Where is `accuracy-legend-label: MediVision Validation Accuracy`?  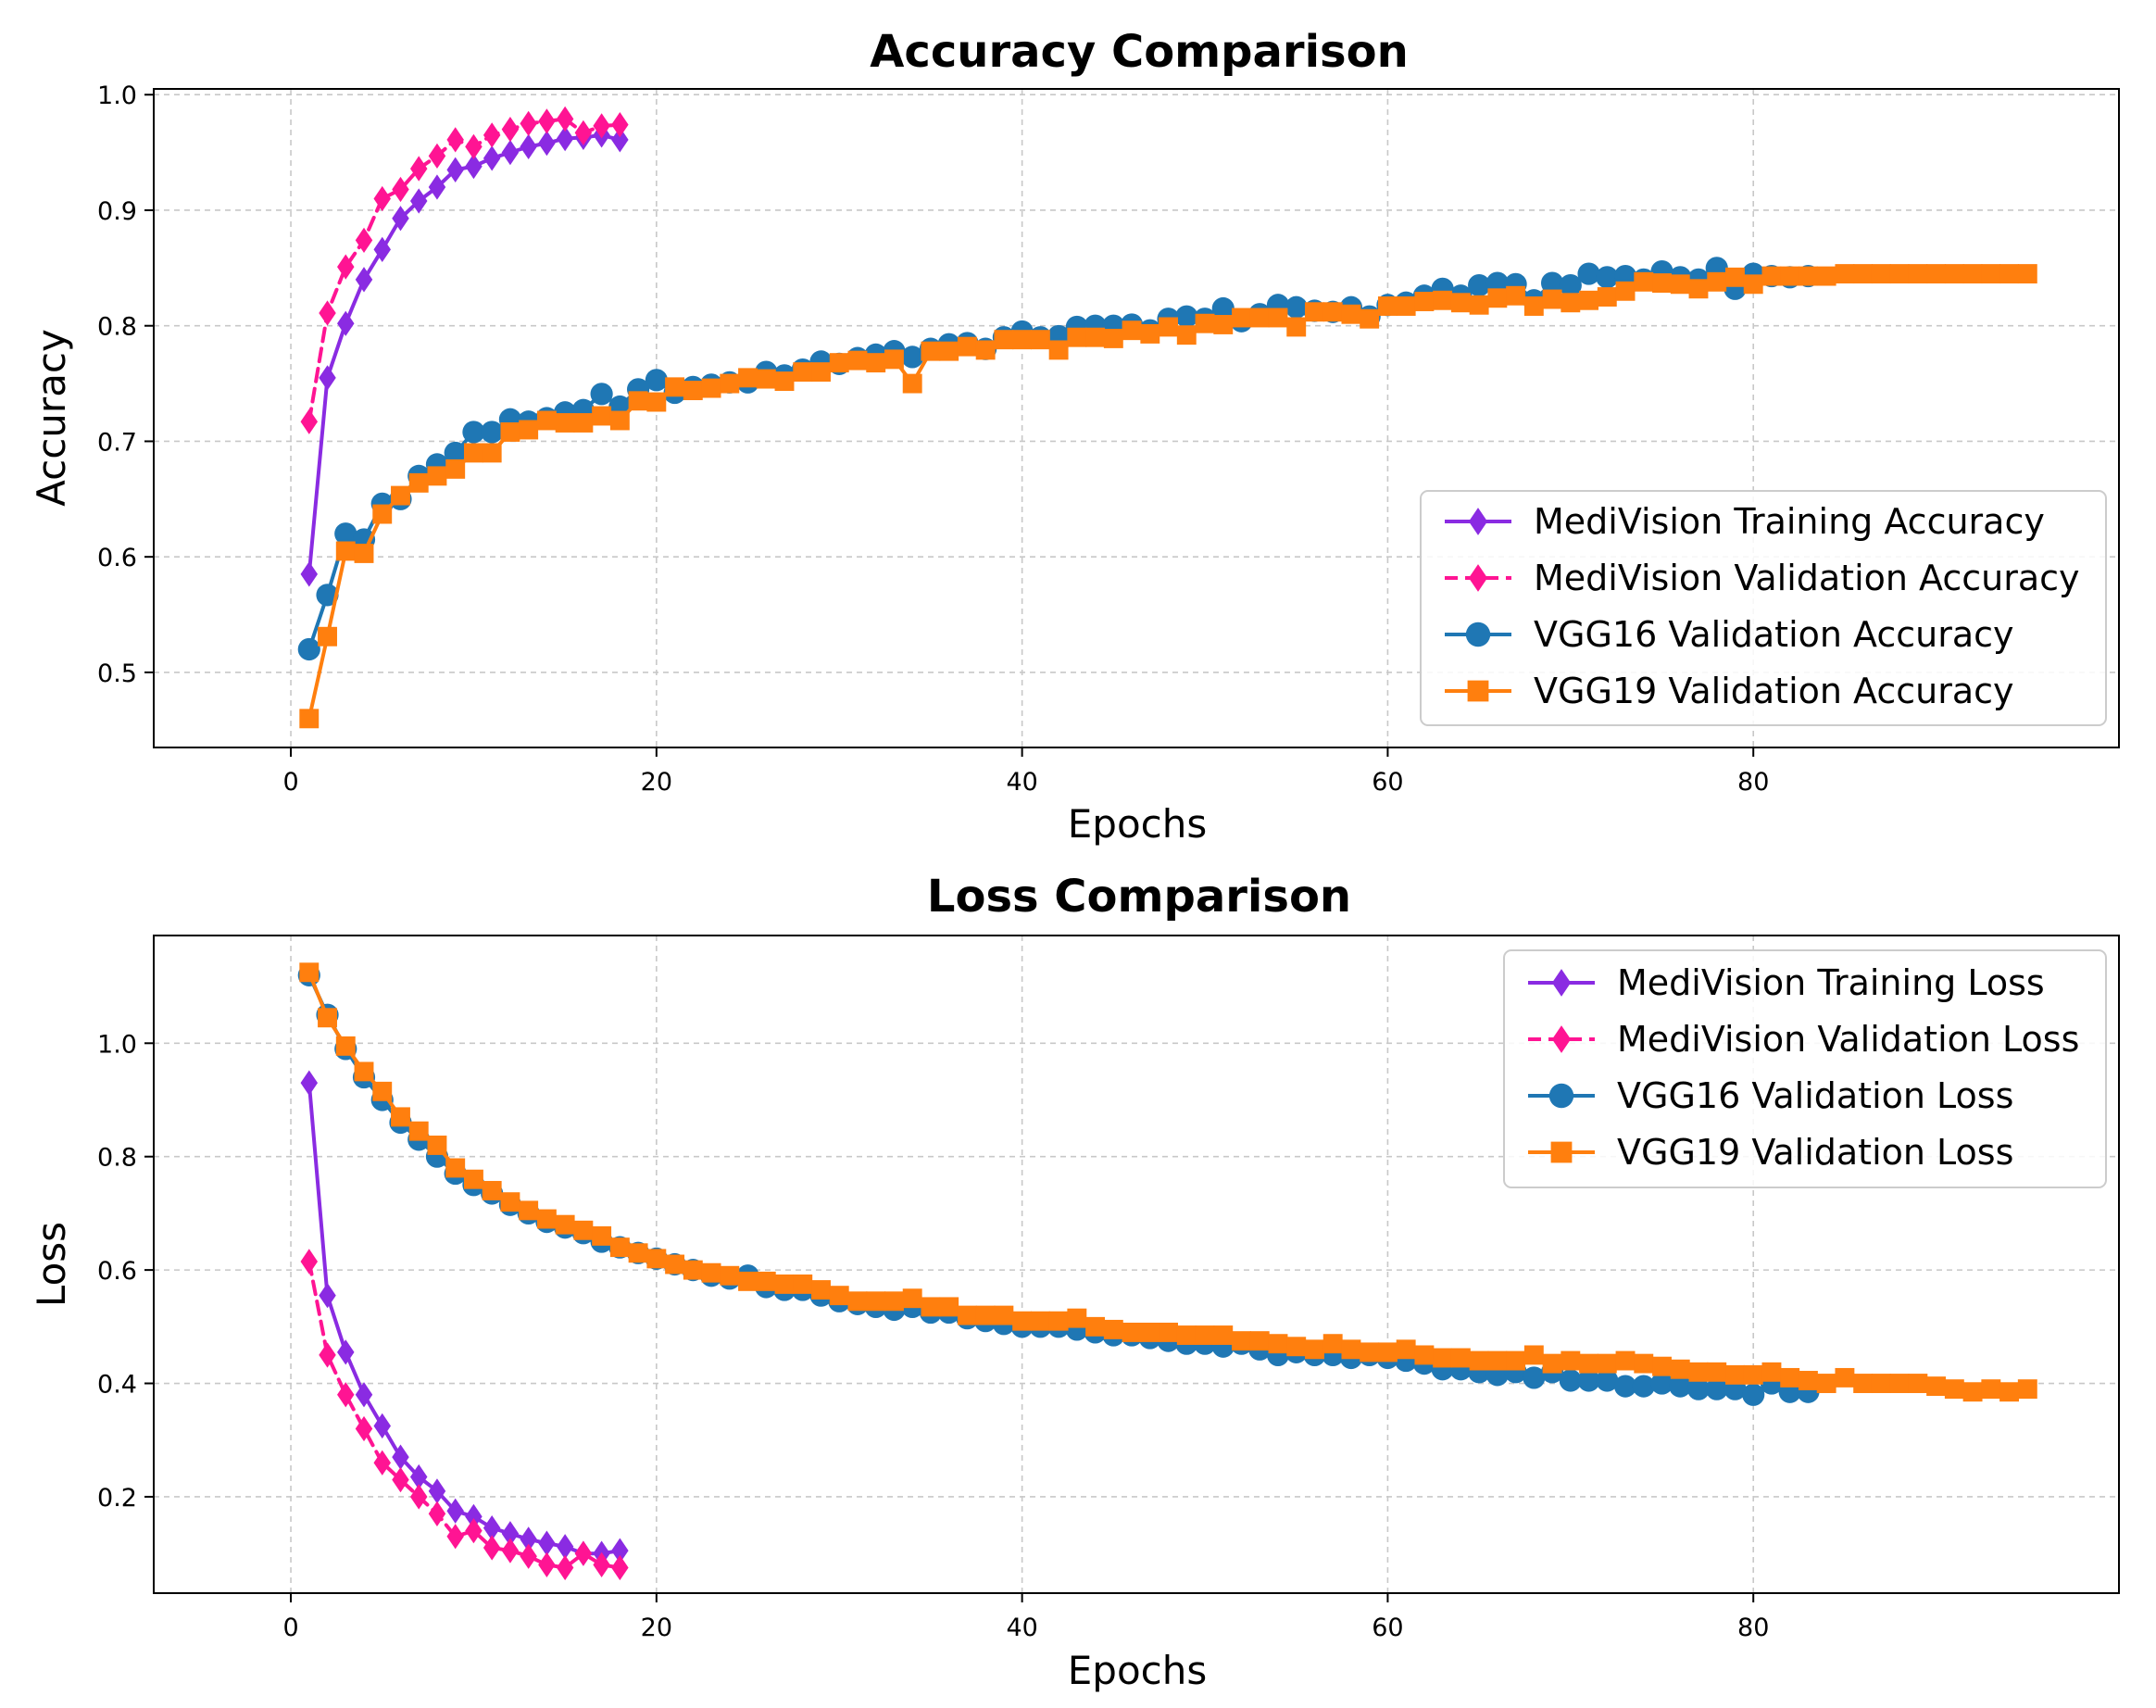 accuracy-legend-label: MediVision Validation Accuracy is located at coordinates (1807, 578).